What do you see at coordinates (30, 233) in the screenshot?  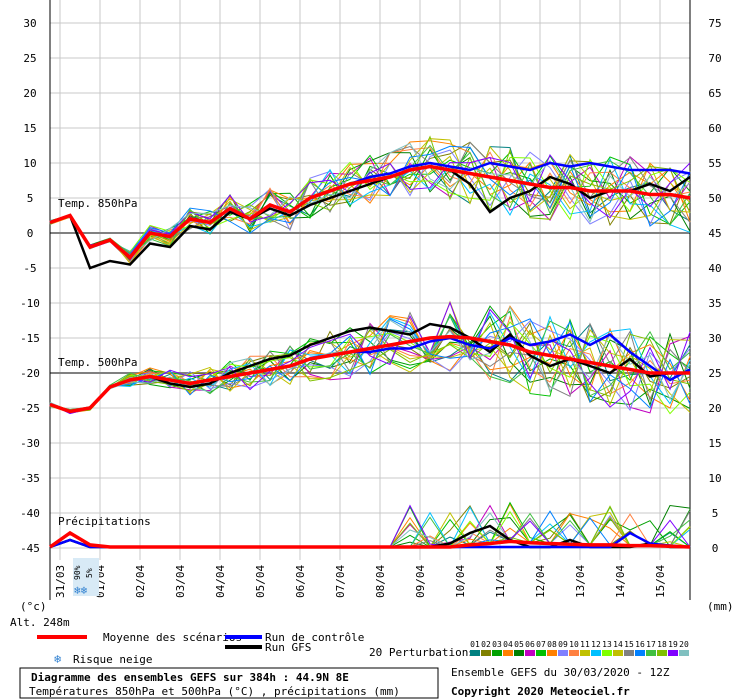 I see `left-tick-label: 0` at bounding box center [30, 233].